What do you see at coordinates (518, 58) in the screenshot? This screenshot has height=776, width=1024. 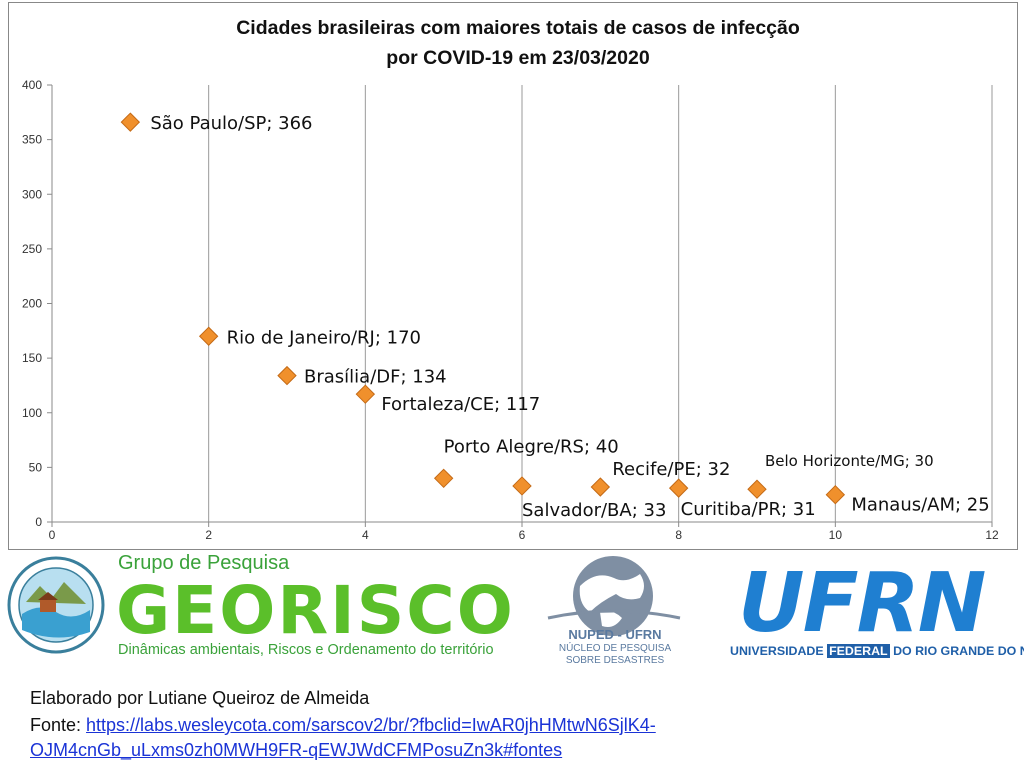 I see `chart-title-line-2: por COVID-19 em 23/03/2020` at bounding box center [518, 58].